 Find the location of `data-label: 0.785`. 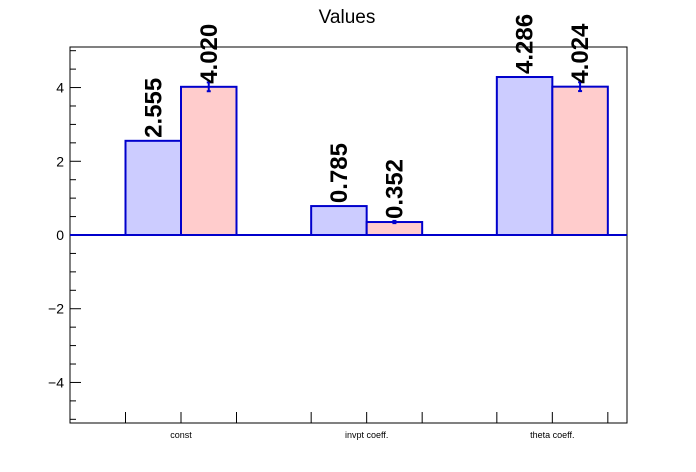

data-label: 0.785 is located at coordinates (339, 173).